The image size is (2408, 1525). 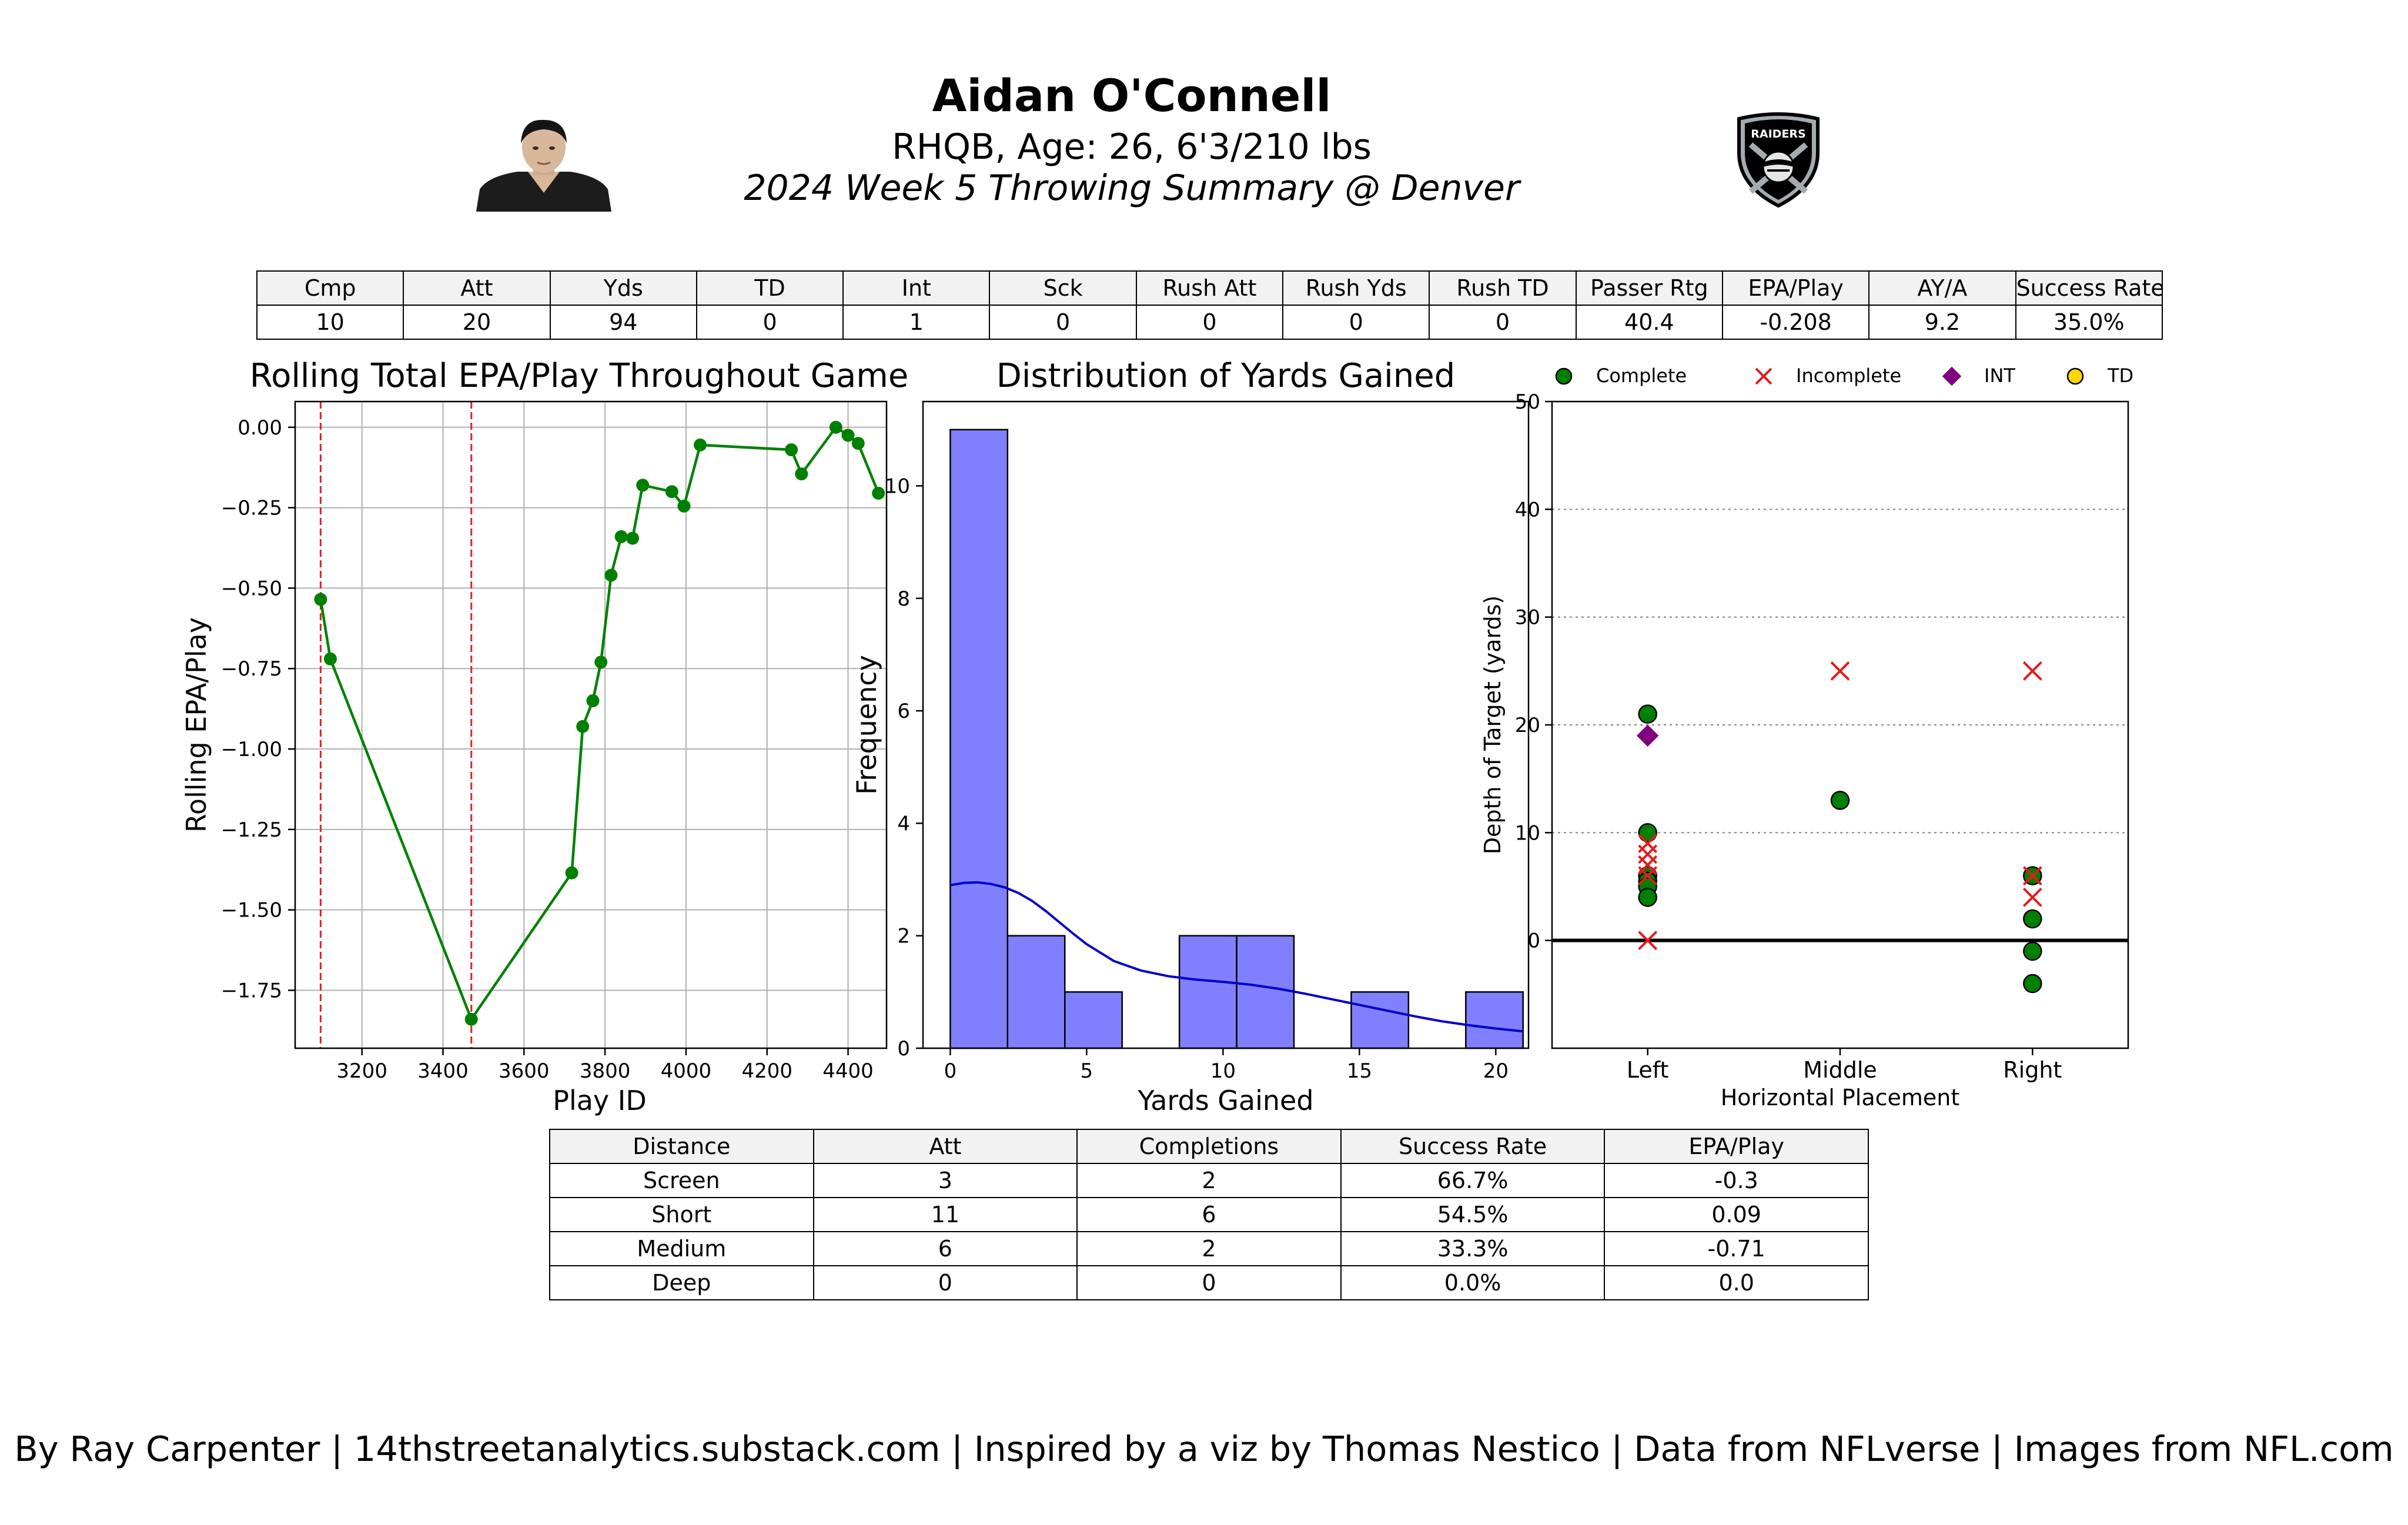 What do you see at coordinates (1778, 134) in the screenshot?
I see `team-logo-text: RAIDERS` at bounding box center [1778, 134].